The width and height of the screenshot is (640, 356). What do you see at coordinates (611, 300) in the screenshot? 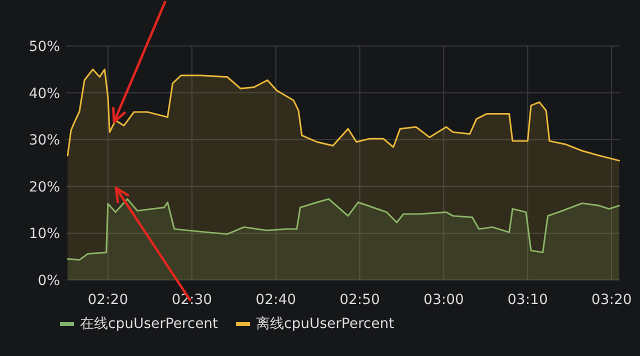
I see `x-tick-label: 03:20` at bounding box center [611, 300].